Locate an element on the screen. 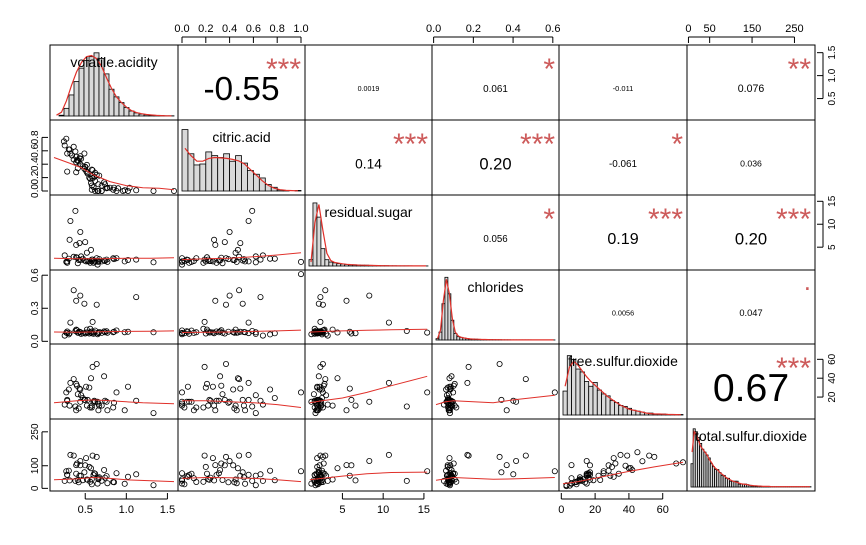  panel-border-r1c4 is located at coordinates (623, 157).